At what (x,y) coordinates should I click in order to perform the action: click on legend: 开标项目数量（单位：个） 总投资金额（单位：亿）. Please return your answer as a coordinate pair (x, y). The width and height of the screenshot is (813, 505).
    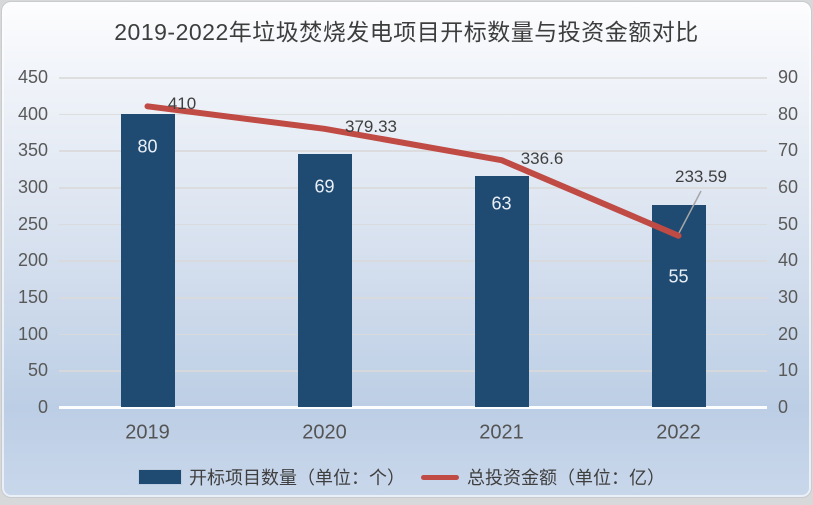
    Looking at the image, I should click on (402, 477).